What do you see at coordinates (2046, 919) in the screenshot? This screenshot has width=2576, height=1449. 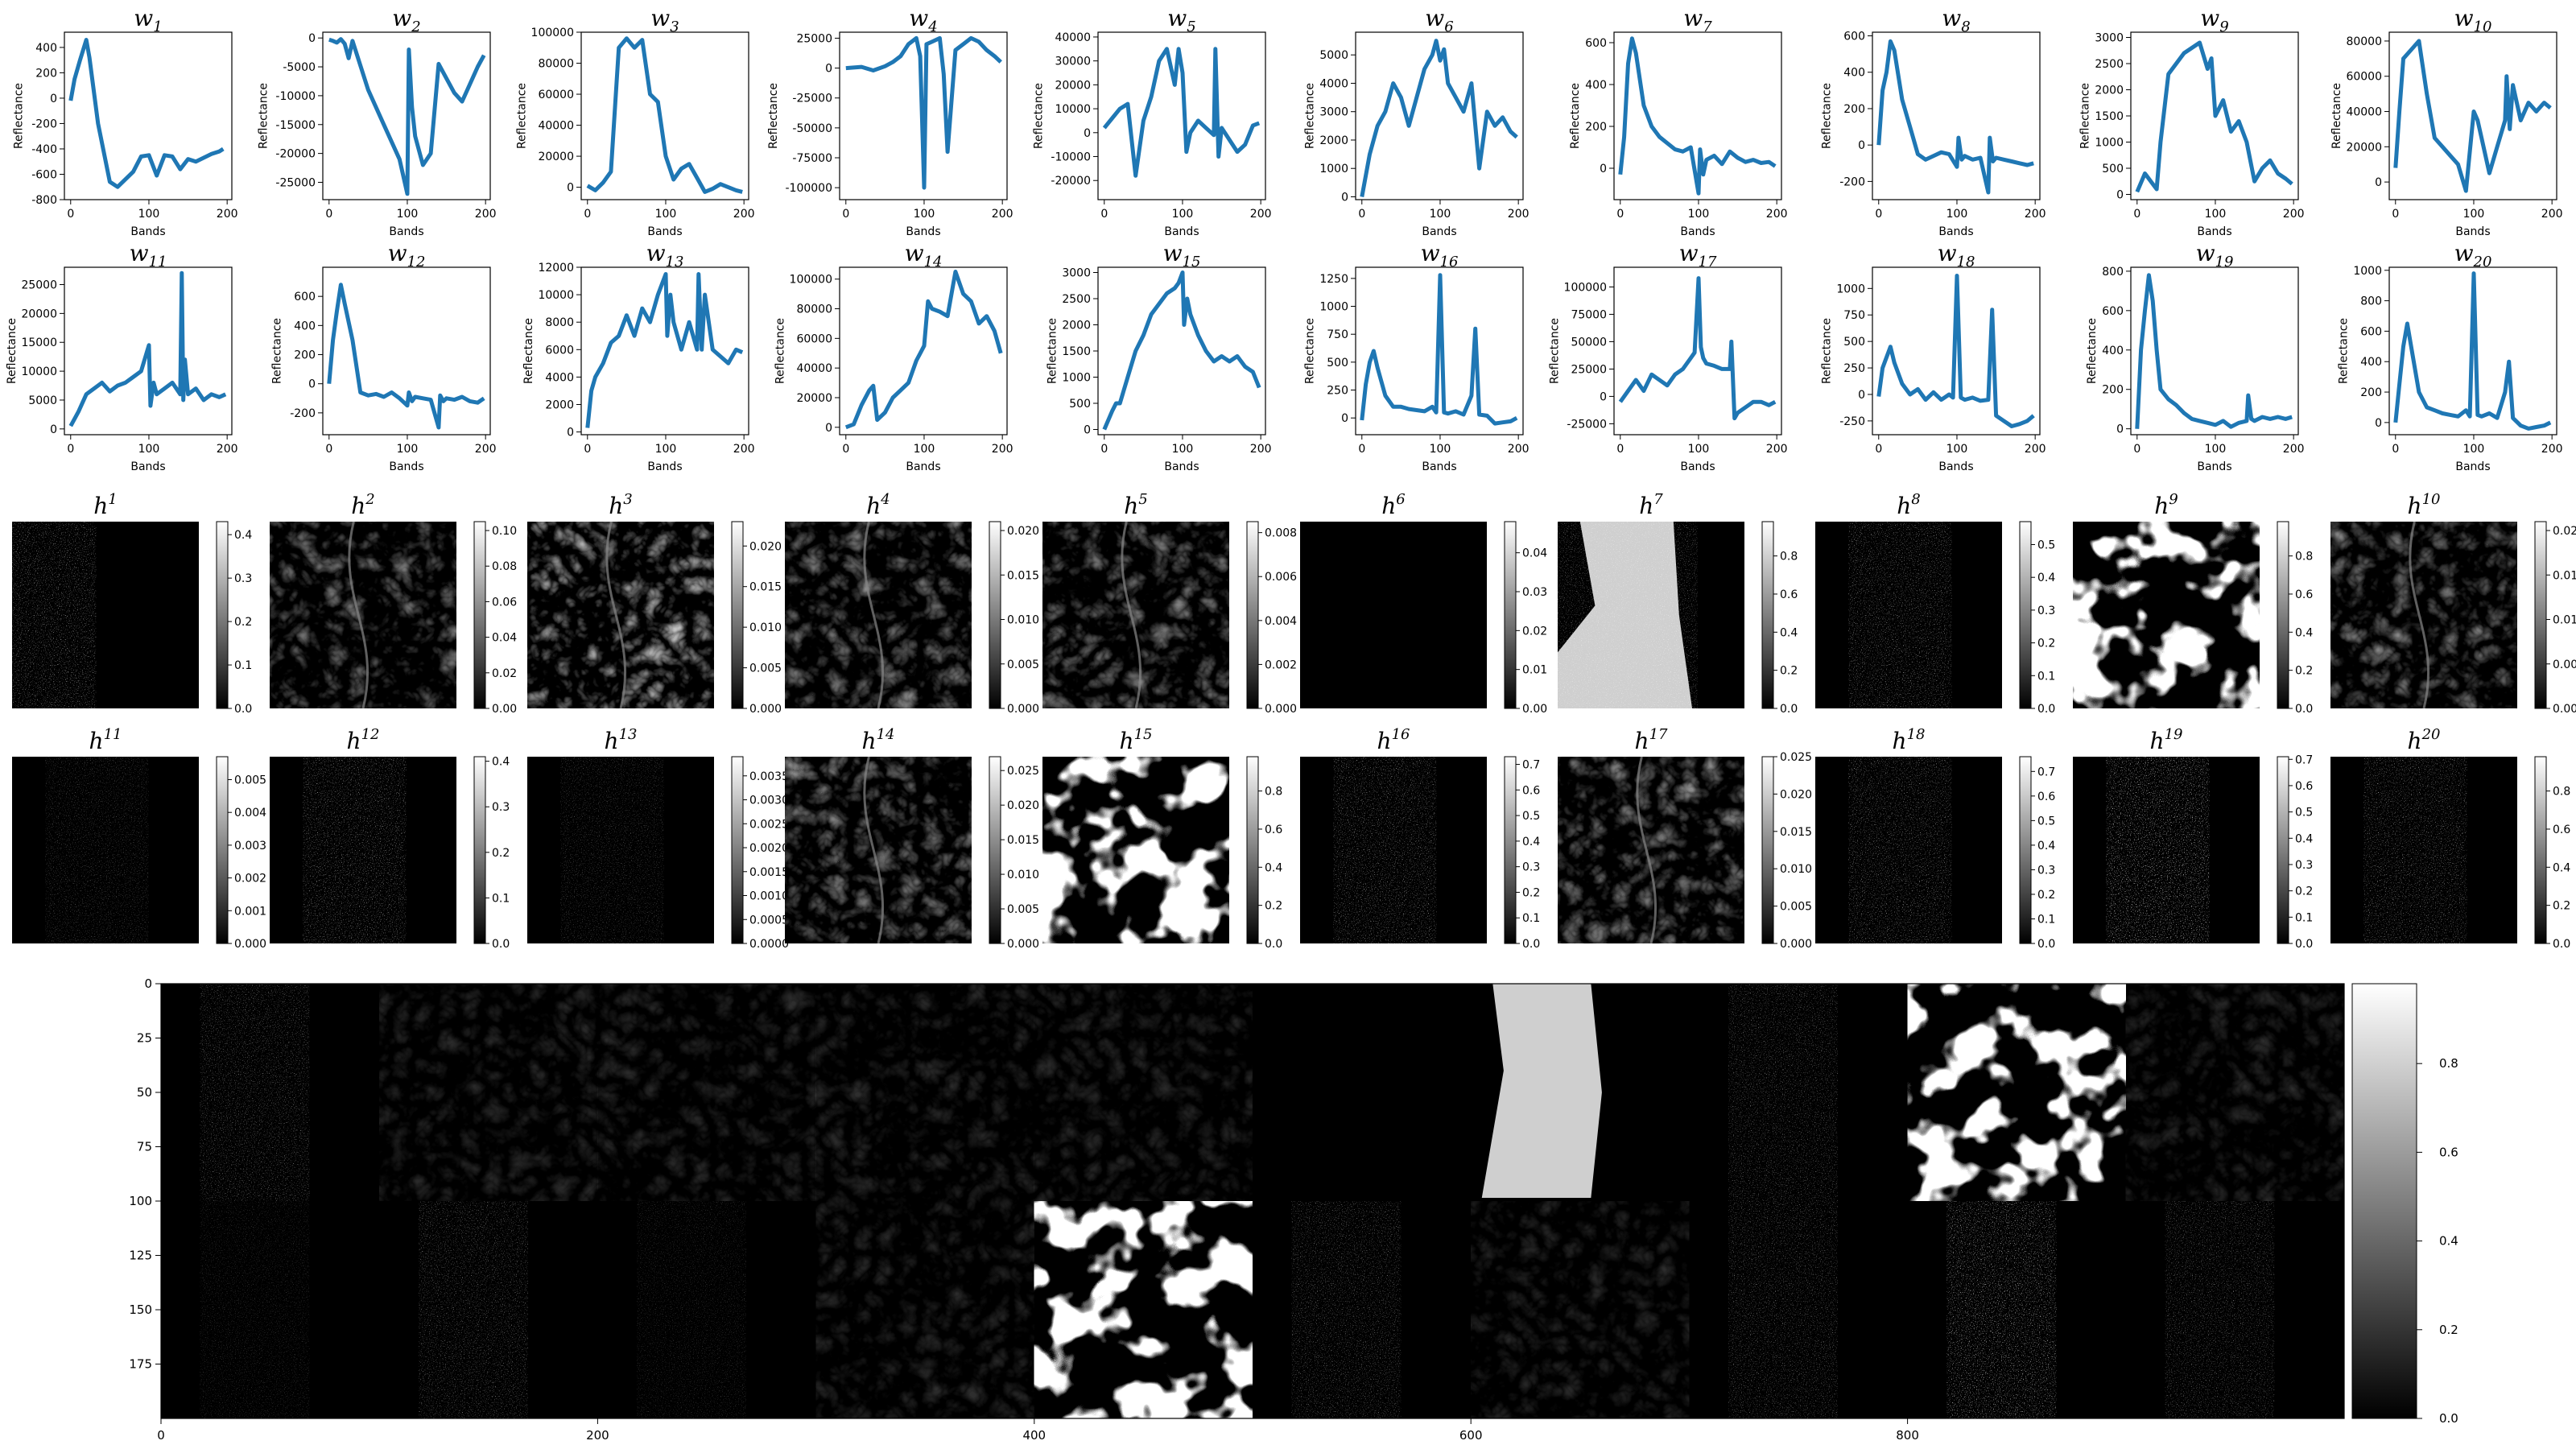 I see `colorbar-tick-label: 0.1` at bounding box center [2046, 919].